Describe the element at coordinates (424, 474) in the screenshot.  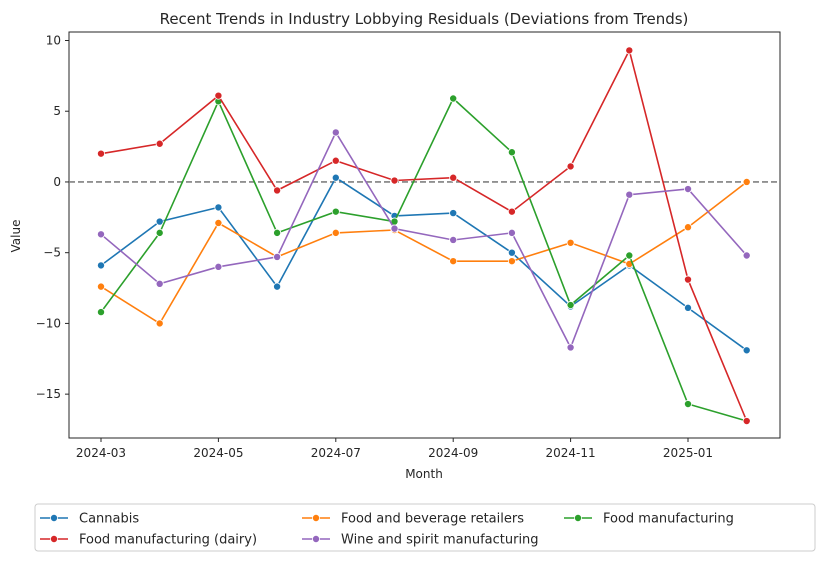
I see `x-axis-title: Month` at that location.